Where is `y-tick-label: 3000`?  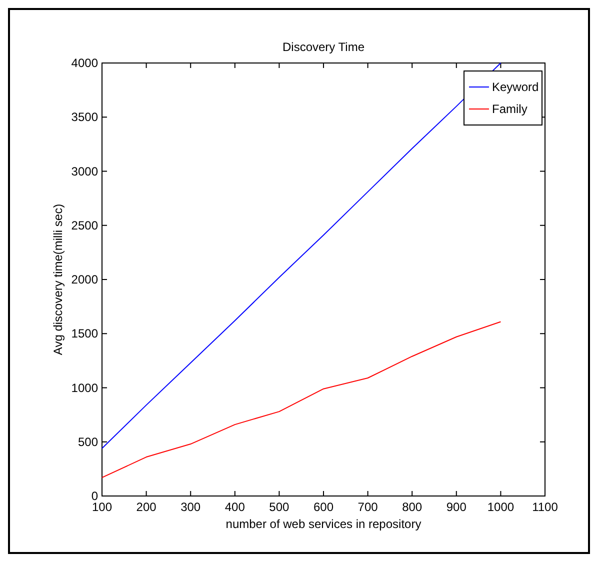 y-tick-label: 3000 is located at coordinates (84, 171).